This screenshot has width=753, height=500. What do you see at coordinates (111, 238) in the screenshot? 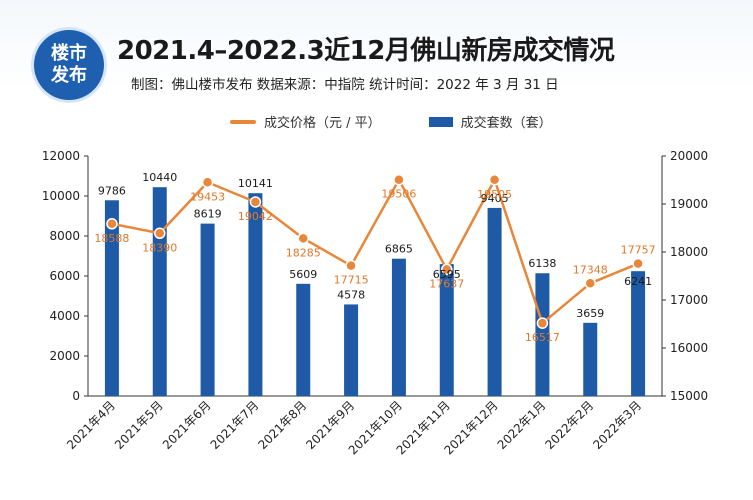
I see `price-value-label: 18588` at bounding box center [111, 238].